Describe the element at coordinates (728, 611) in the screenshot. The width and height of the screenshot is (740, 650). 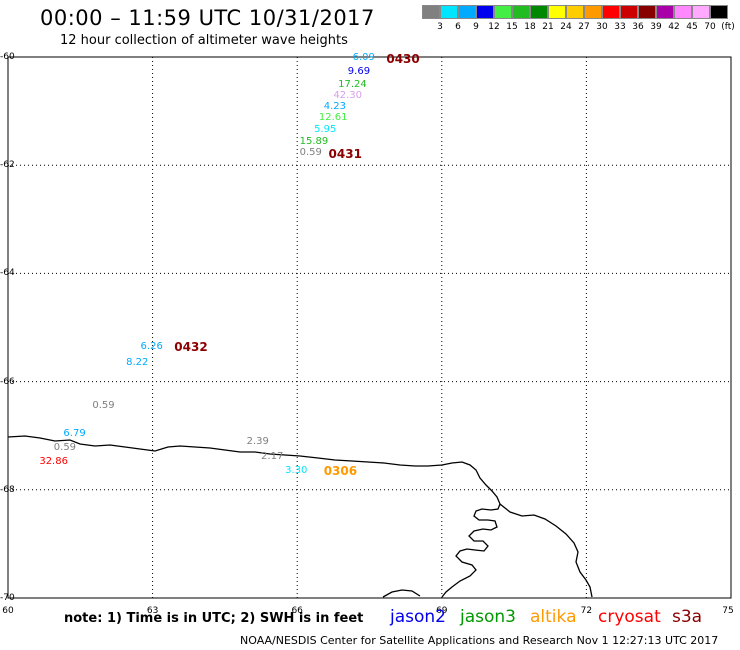
I see `x-axis-tick-label: 75` at that location.